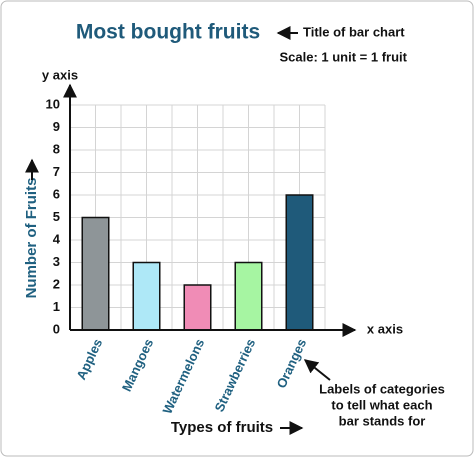  What do you see at coordinates (56, 261) in the screenshot?
I see `y-tick-label: 3` at bounding box center [56, 261].